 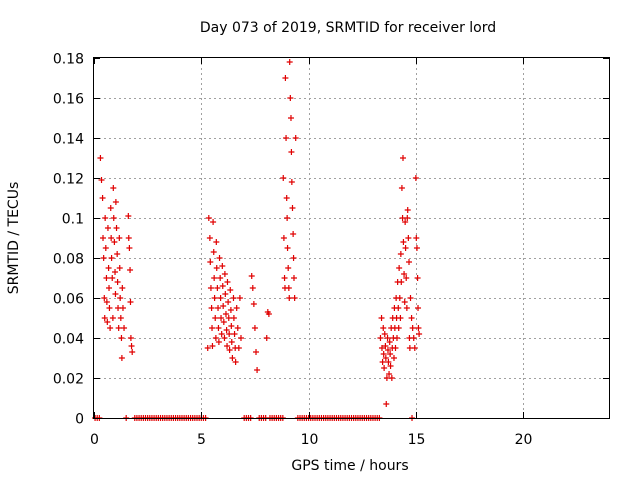 I want to click on y-tick-label: 0.02, so click(x=68, y=380).